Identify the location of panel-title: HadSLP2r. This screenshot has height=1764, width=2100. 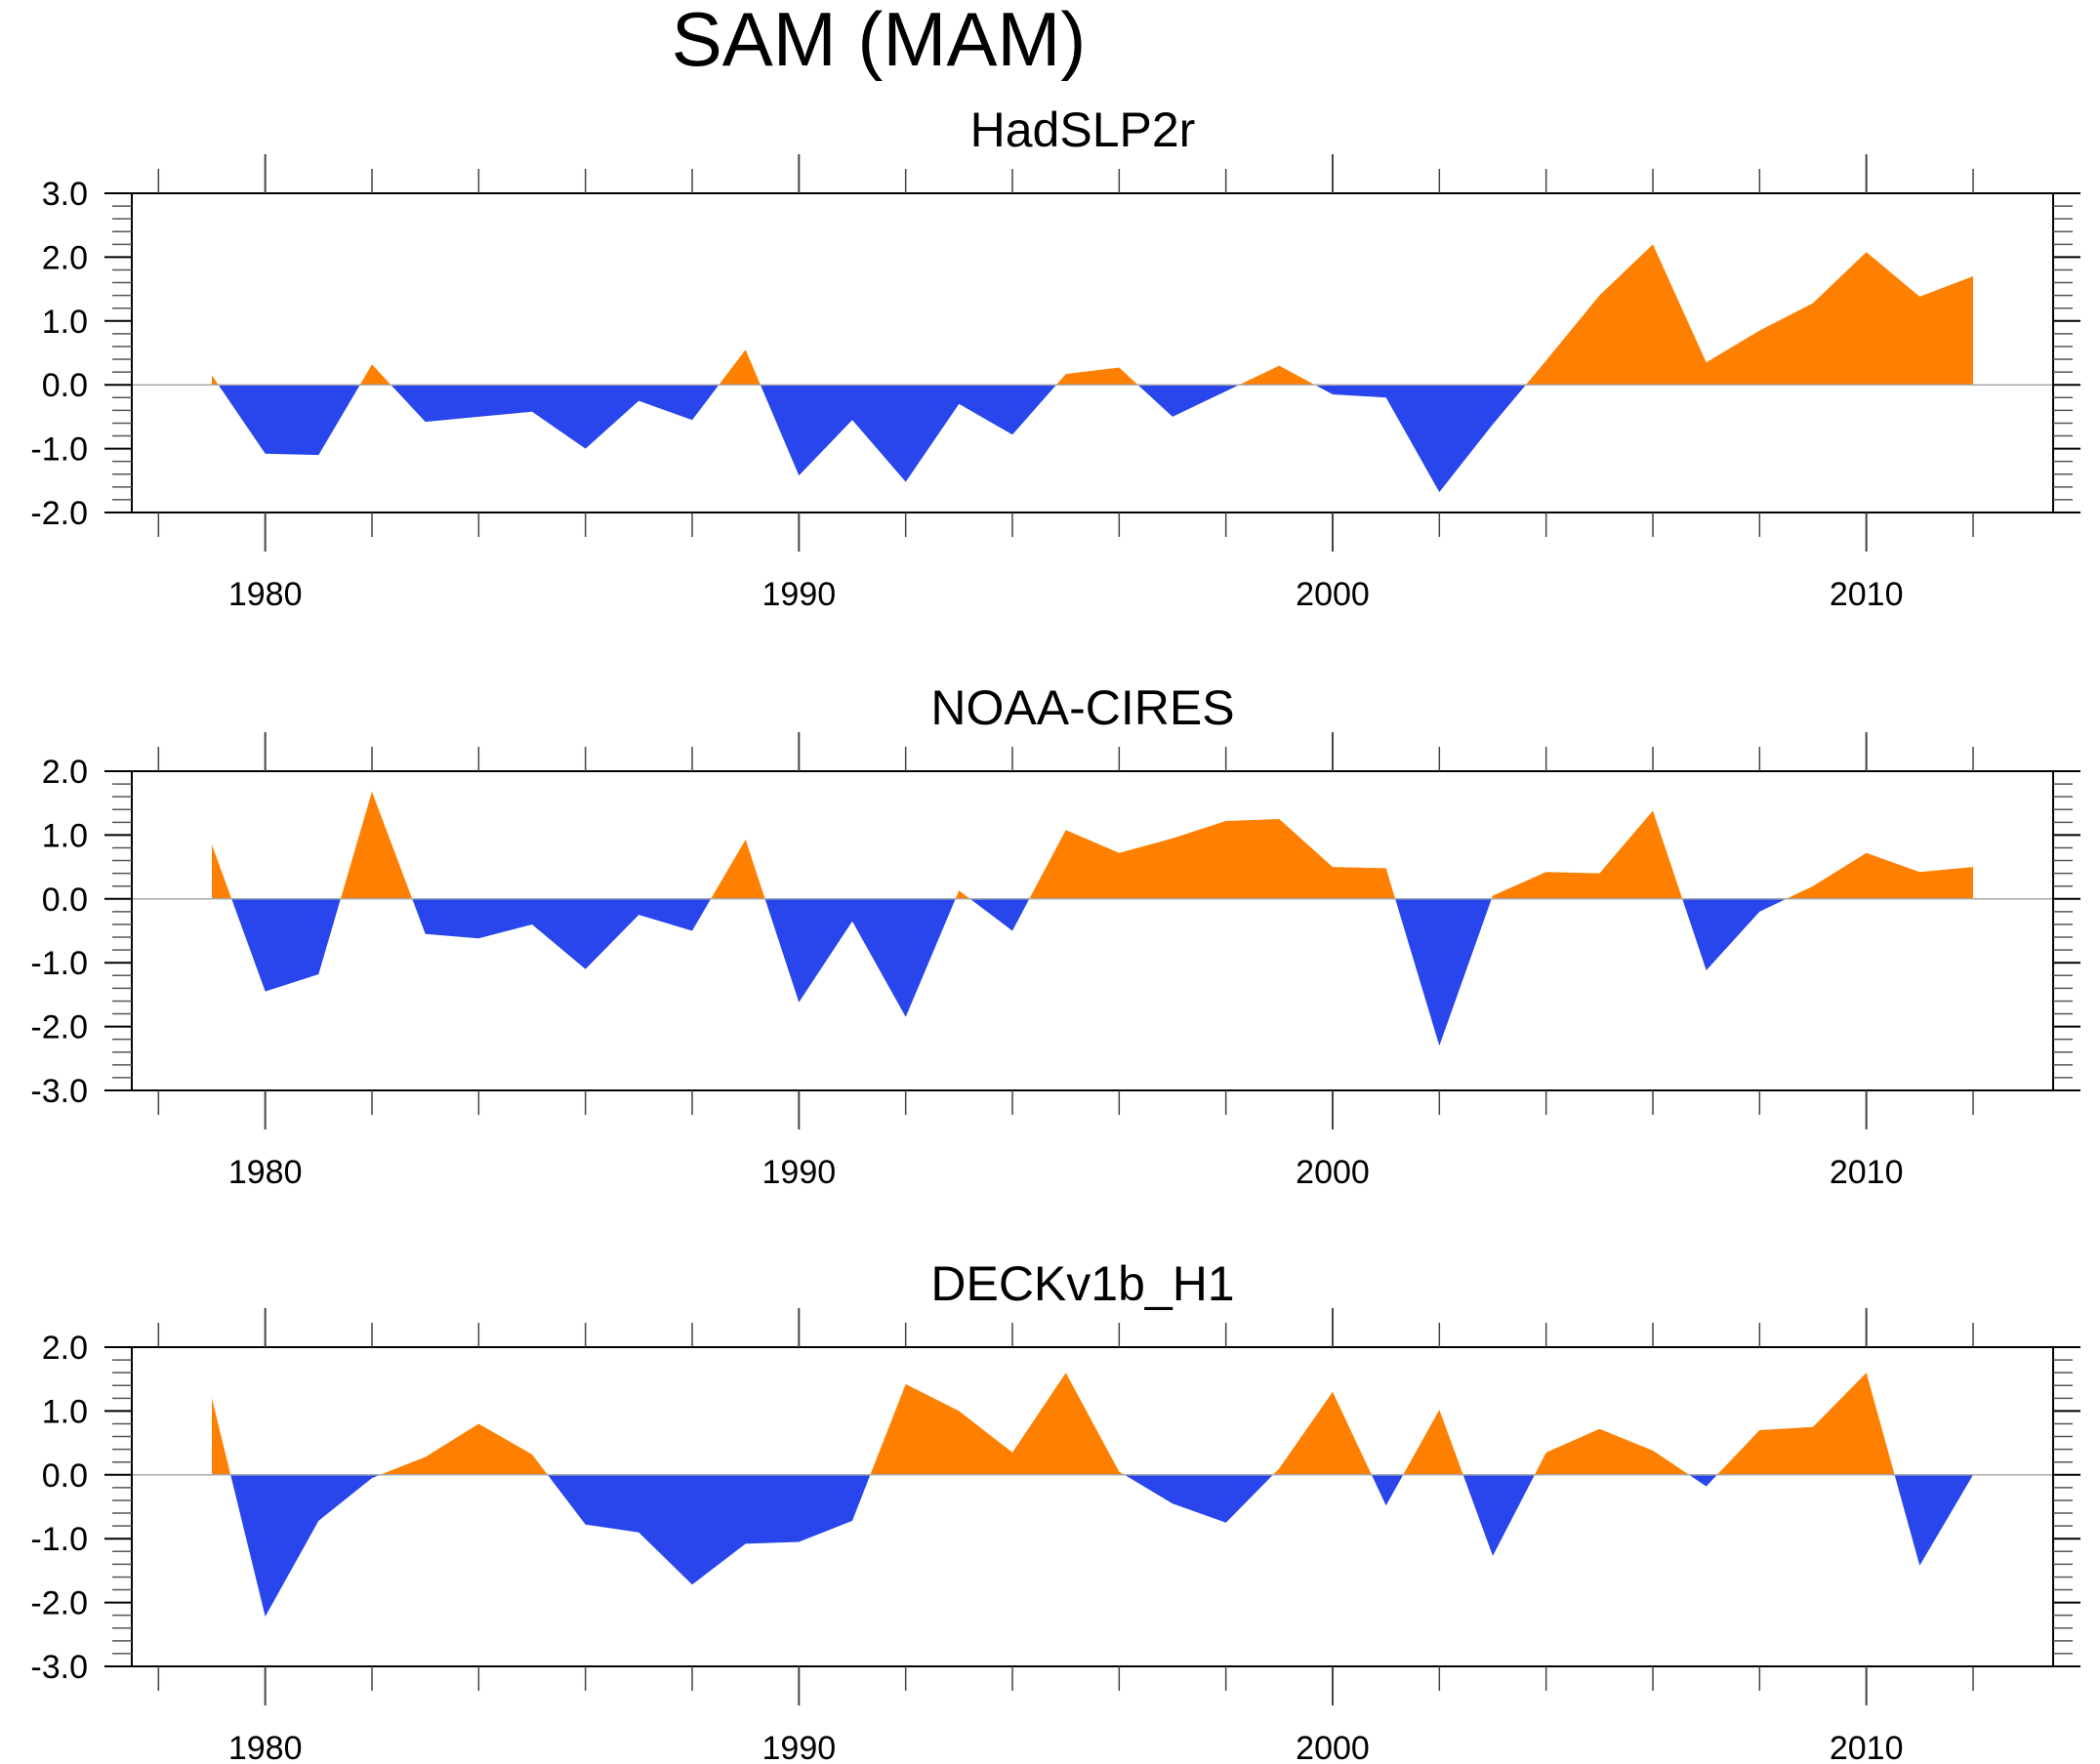
(1083, 130).